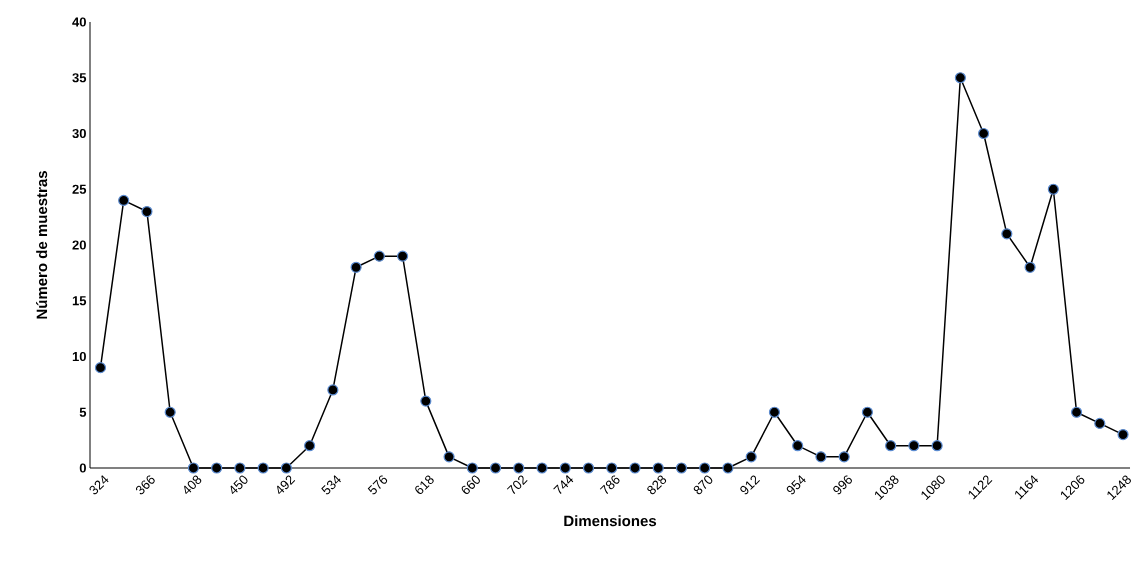 The image size is (1136, 575). Describe the element at coordinates (424, 484) in the screenshot. I see `x-tick-label: 618` at that location.